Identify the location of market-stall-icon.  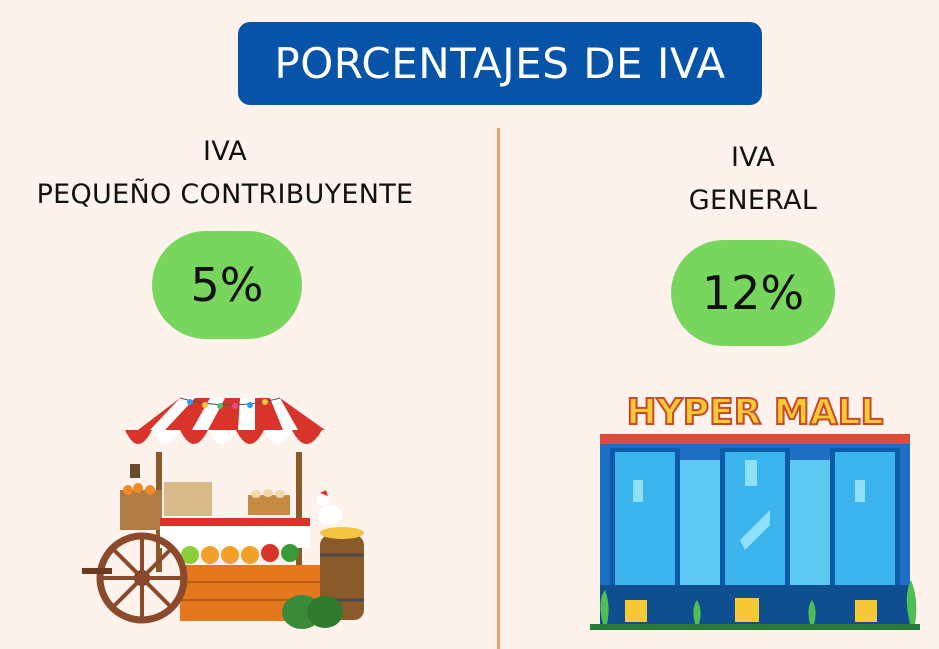
(223, 513).